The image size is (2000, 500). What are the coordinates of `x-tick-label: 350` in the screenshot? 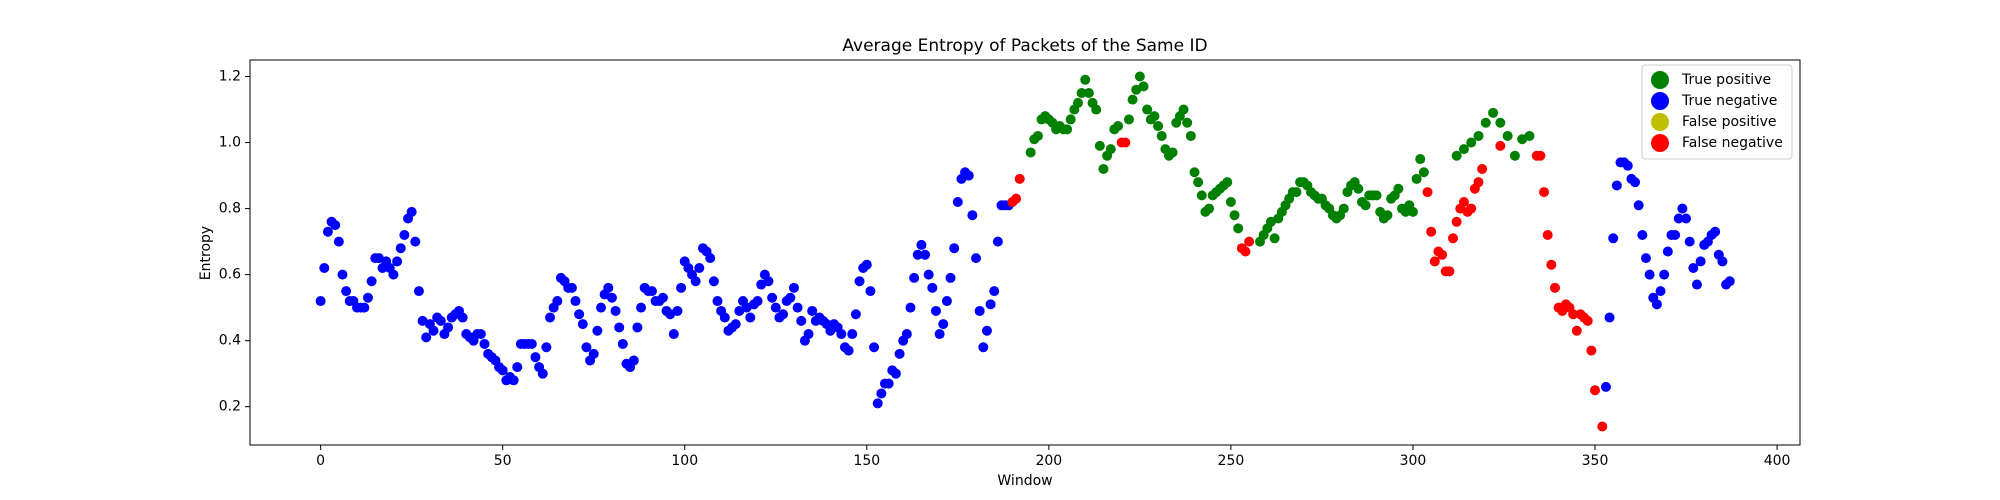 It's located at (1595, 461).